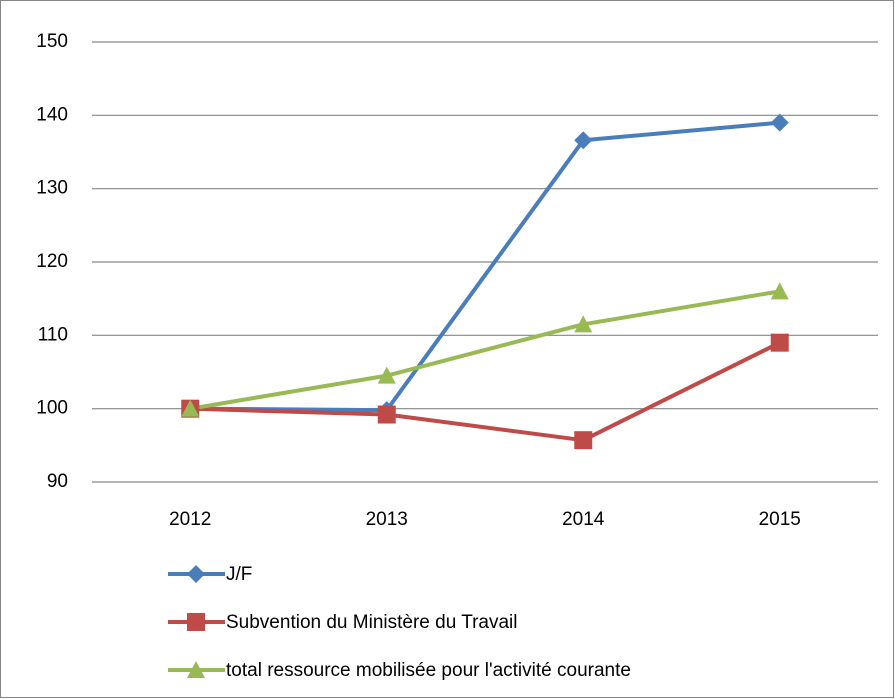 The width and height of the screenshot is (895, 699). What do you see at coordinates (372, 622) in the screenshot?
I see `legend-label: Subvention du Ministère du Travail` at bounding box center [372, 622].